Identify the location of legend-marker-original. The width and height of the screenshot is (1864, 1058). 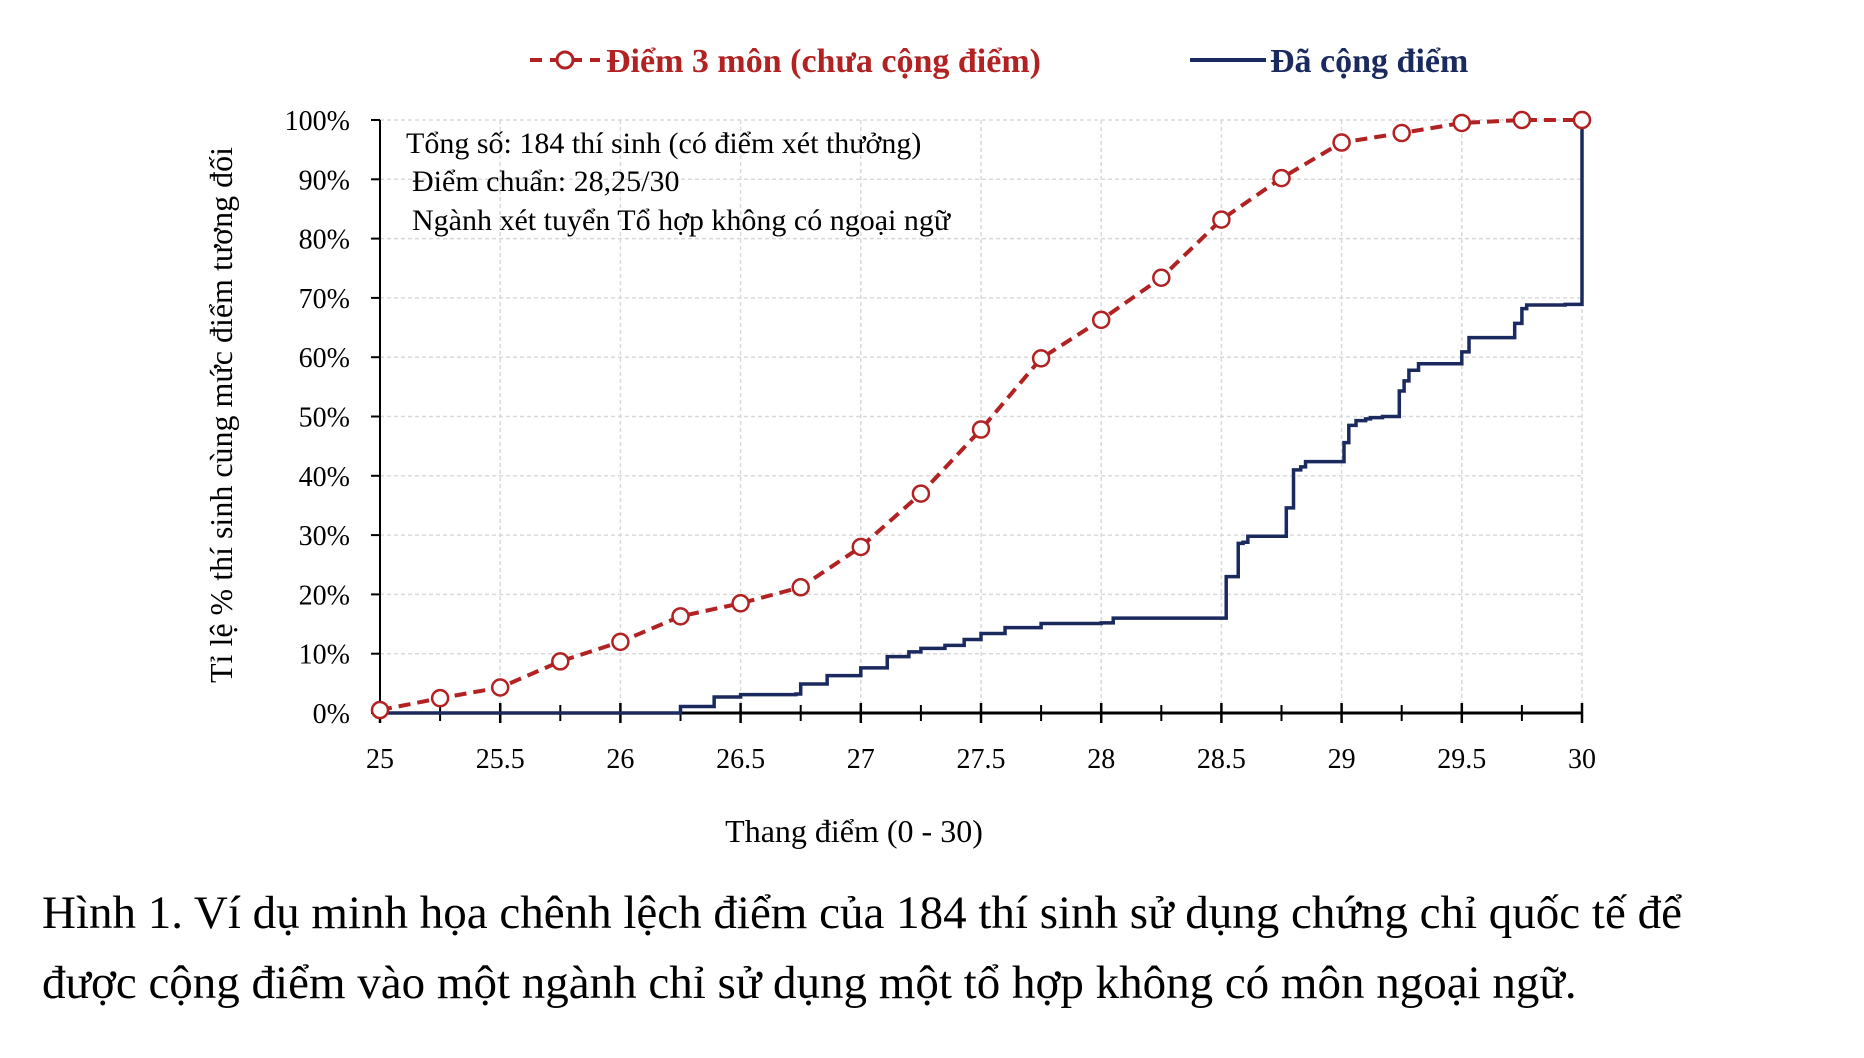
(565, 60).